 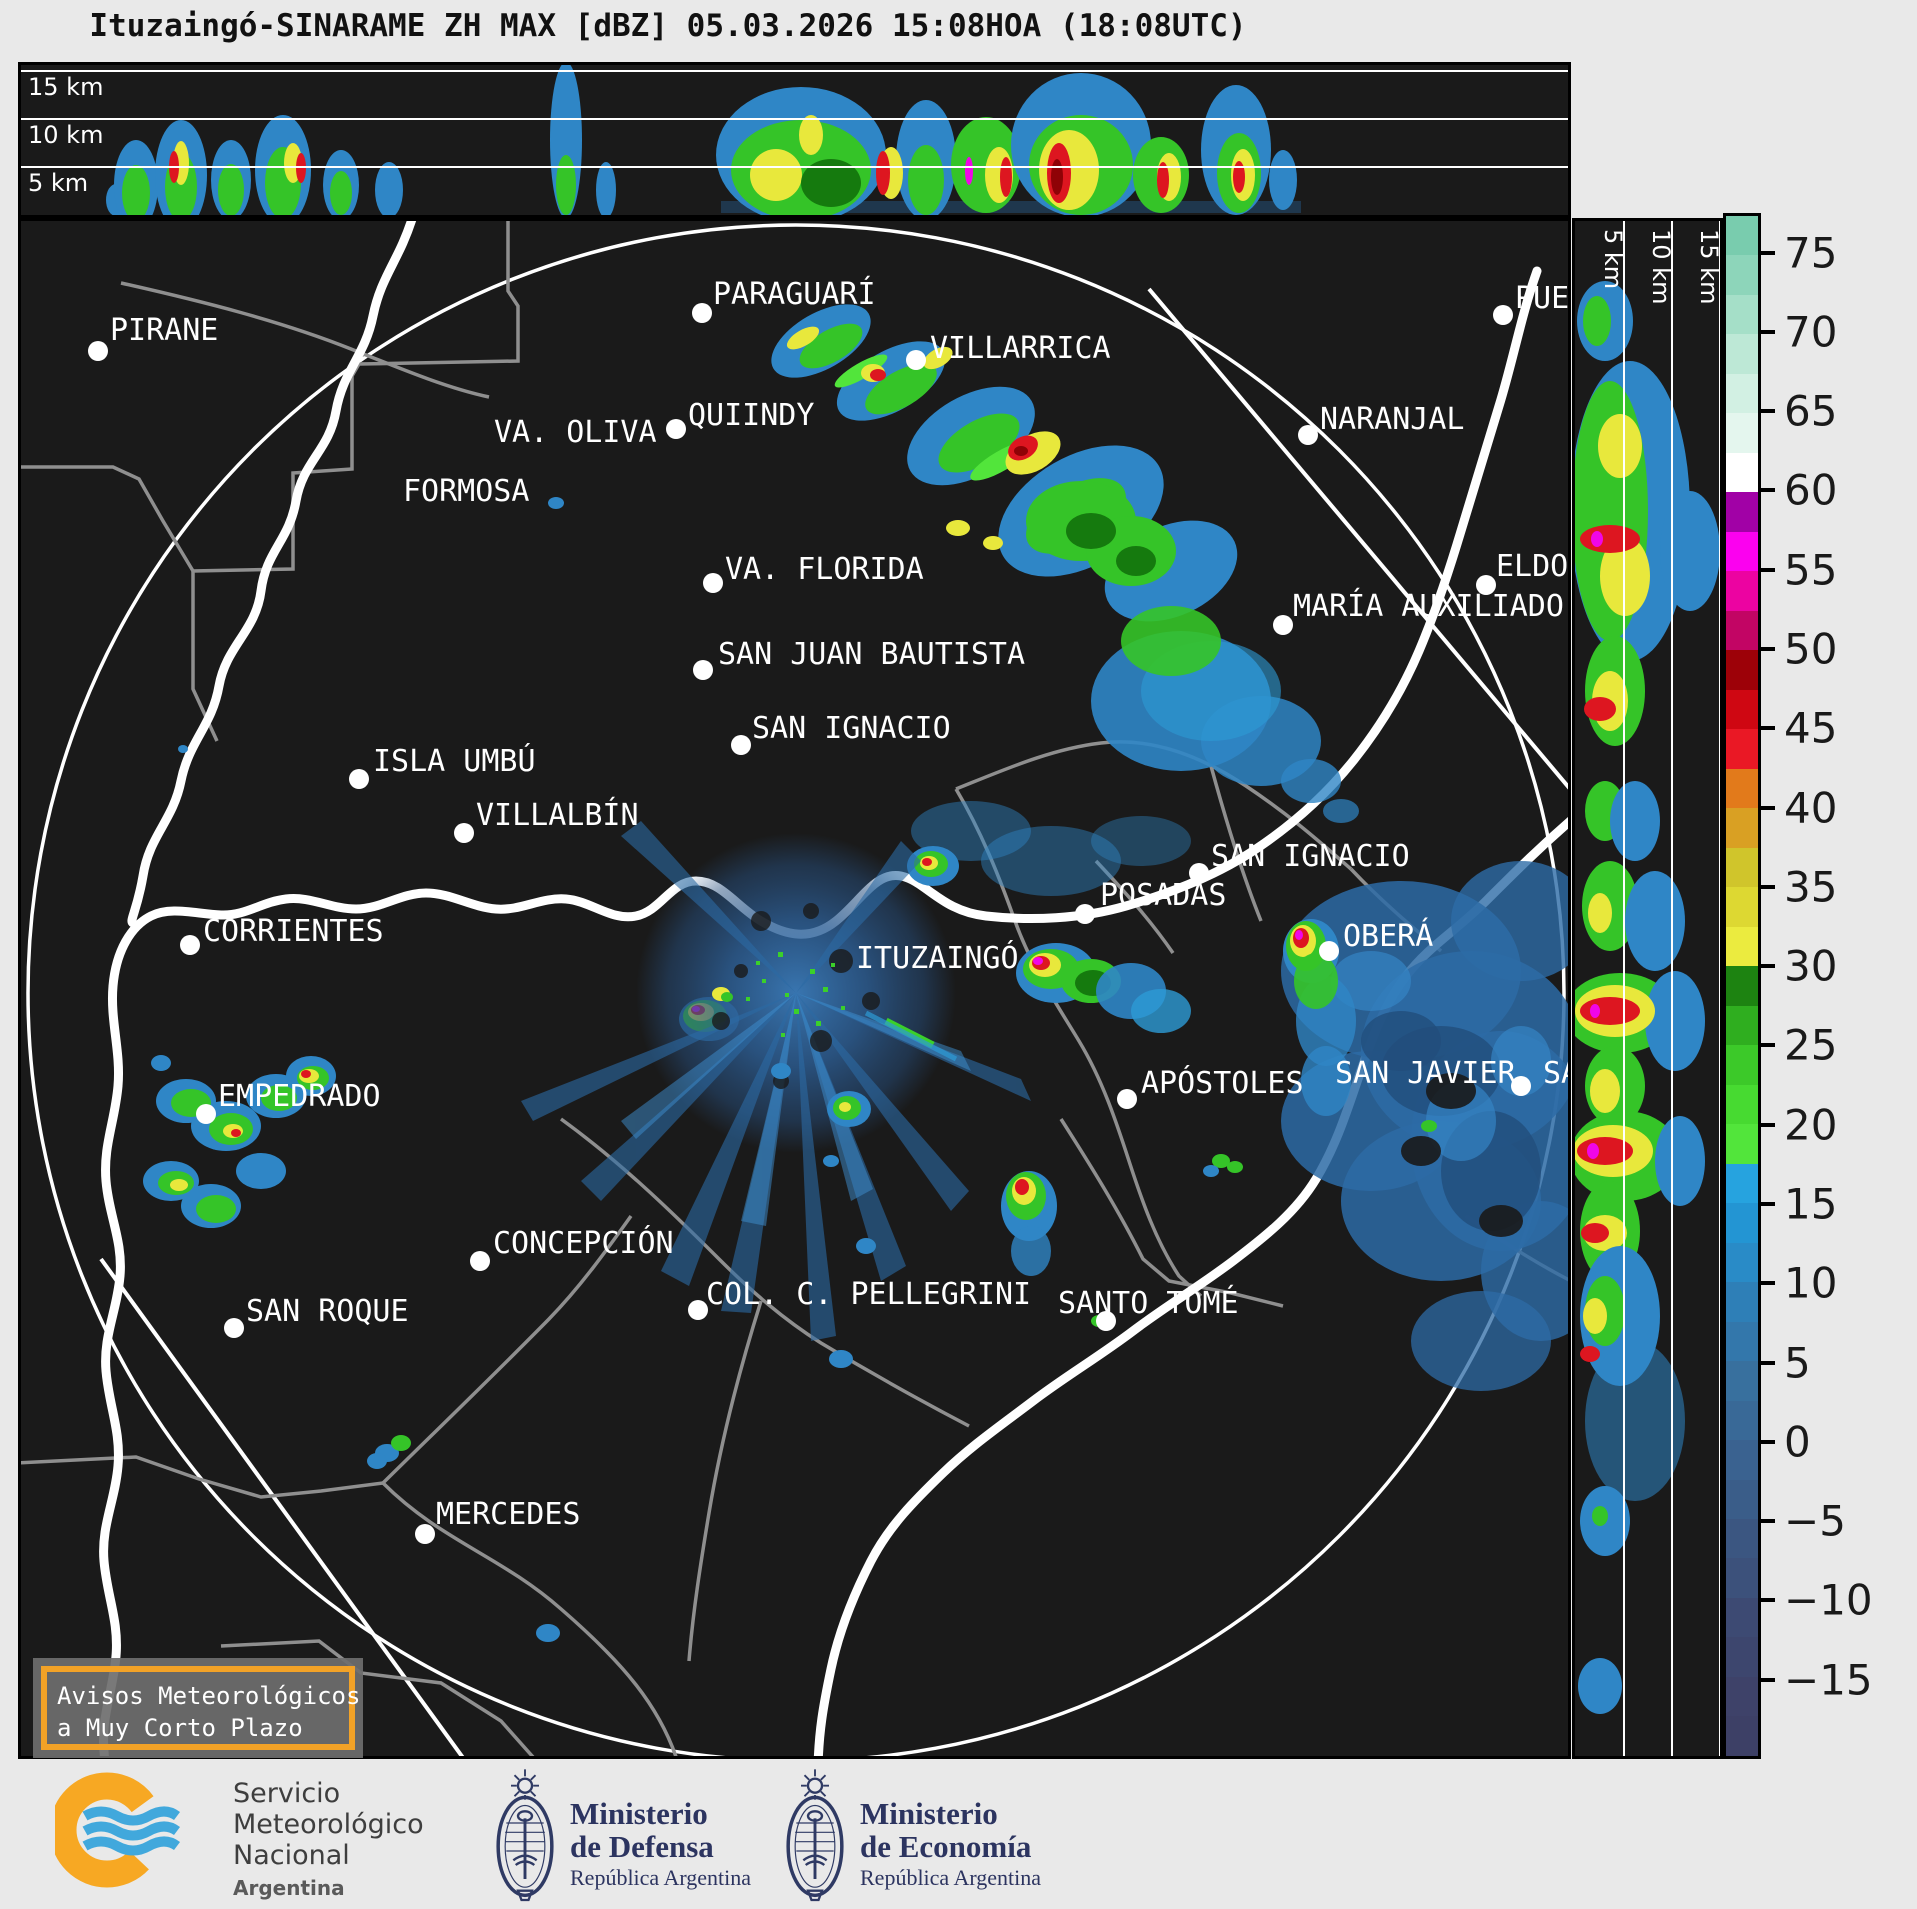 I want to click on colorbar-tick-label: −15, so click(x=1828, y=1680).